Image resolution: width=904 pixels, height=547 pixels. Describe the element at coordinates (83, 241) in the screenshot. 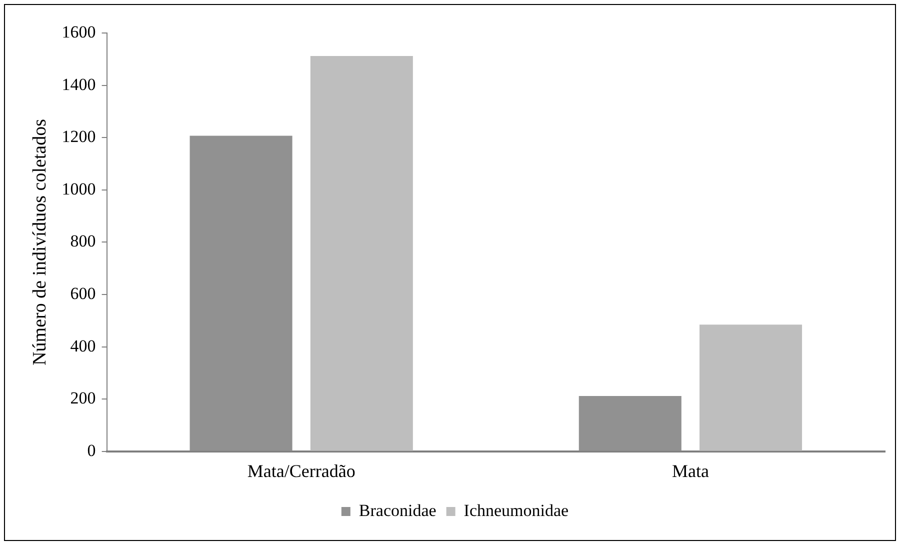

I see `y-tick-label: 800` at that location.